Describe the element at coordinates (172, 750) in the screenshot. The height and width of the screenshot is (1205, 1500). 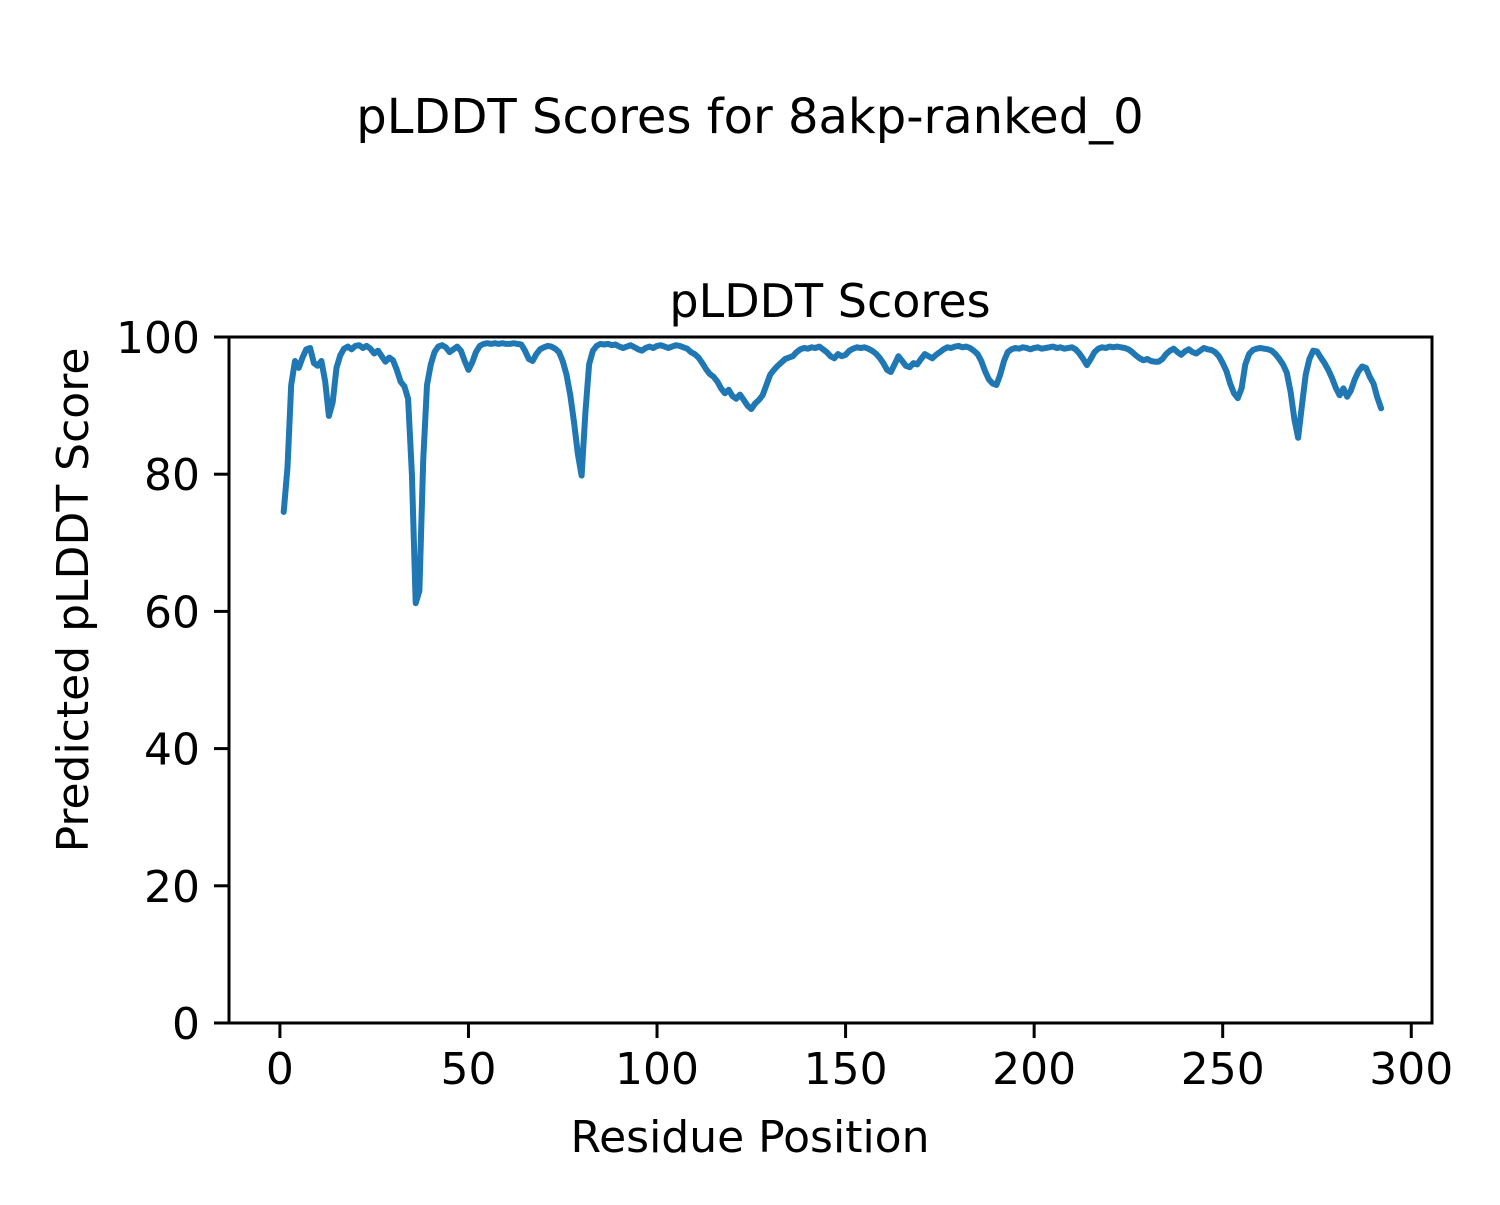
I see `y-tick-label: 40` at that location.